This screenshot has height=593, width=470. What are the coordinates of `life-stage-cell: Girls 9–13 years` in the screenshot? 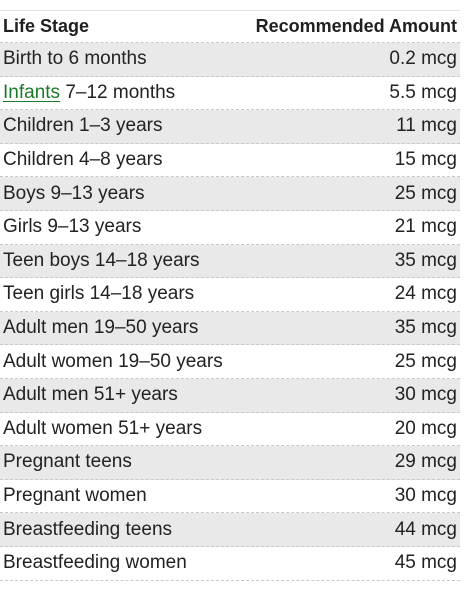 It's located at (72, 227).